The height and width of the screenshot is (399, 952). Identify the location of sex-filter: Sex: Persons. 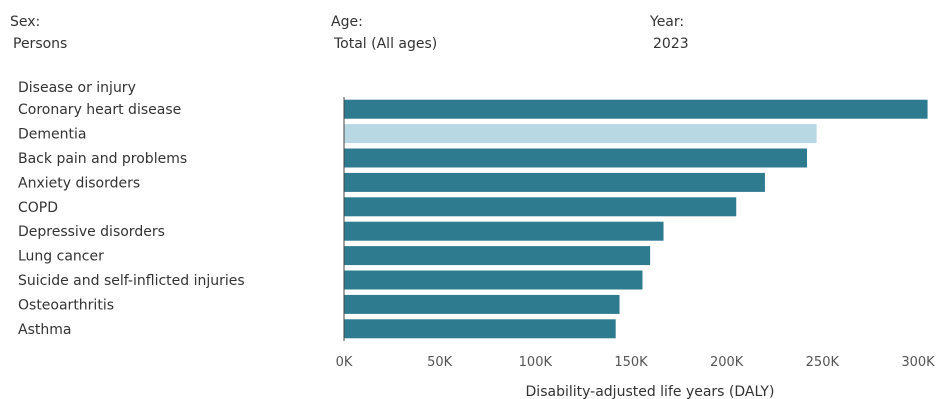
(38, 33).